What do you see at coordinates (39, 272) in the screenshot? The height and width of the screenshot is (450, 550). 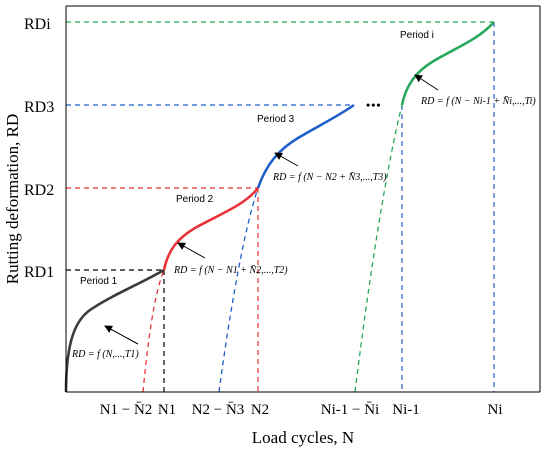 I see `y-tick-rd1: RD1` at bounding box center [39, 272].